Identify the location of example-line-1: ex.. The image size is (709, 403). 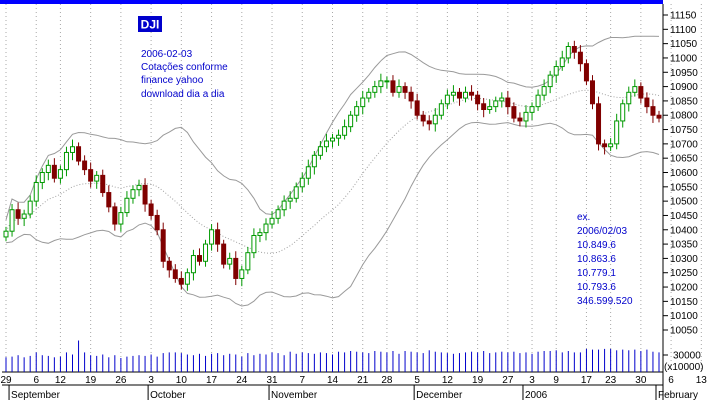
(583, 217).